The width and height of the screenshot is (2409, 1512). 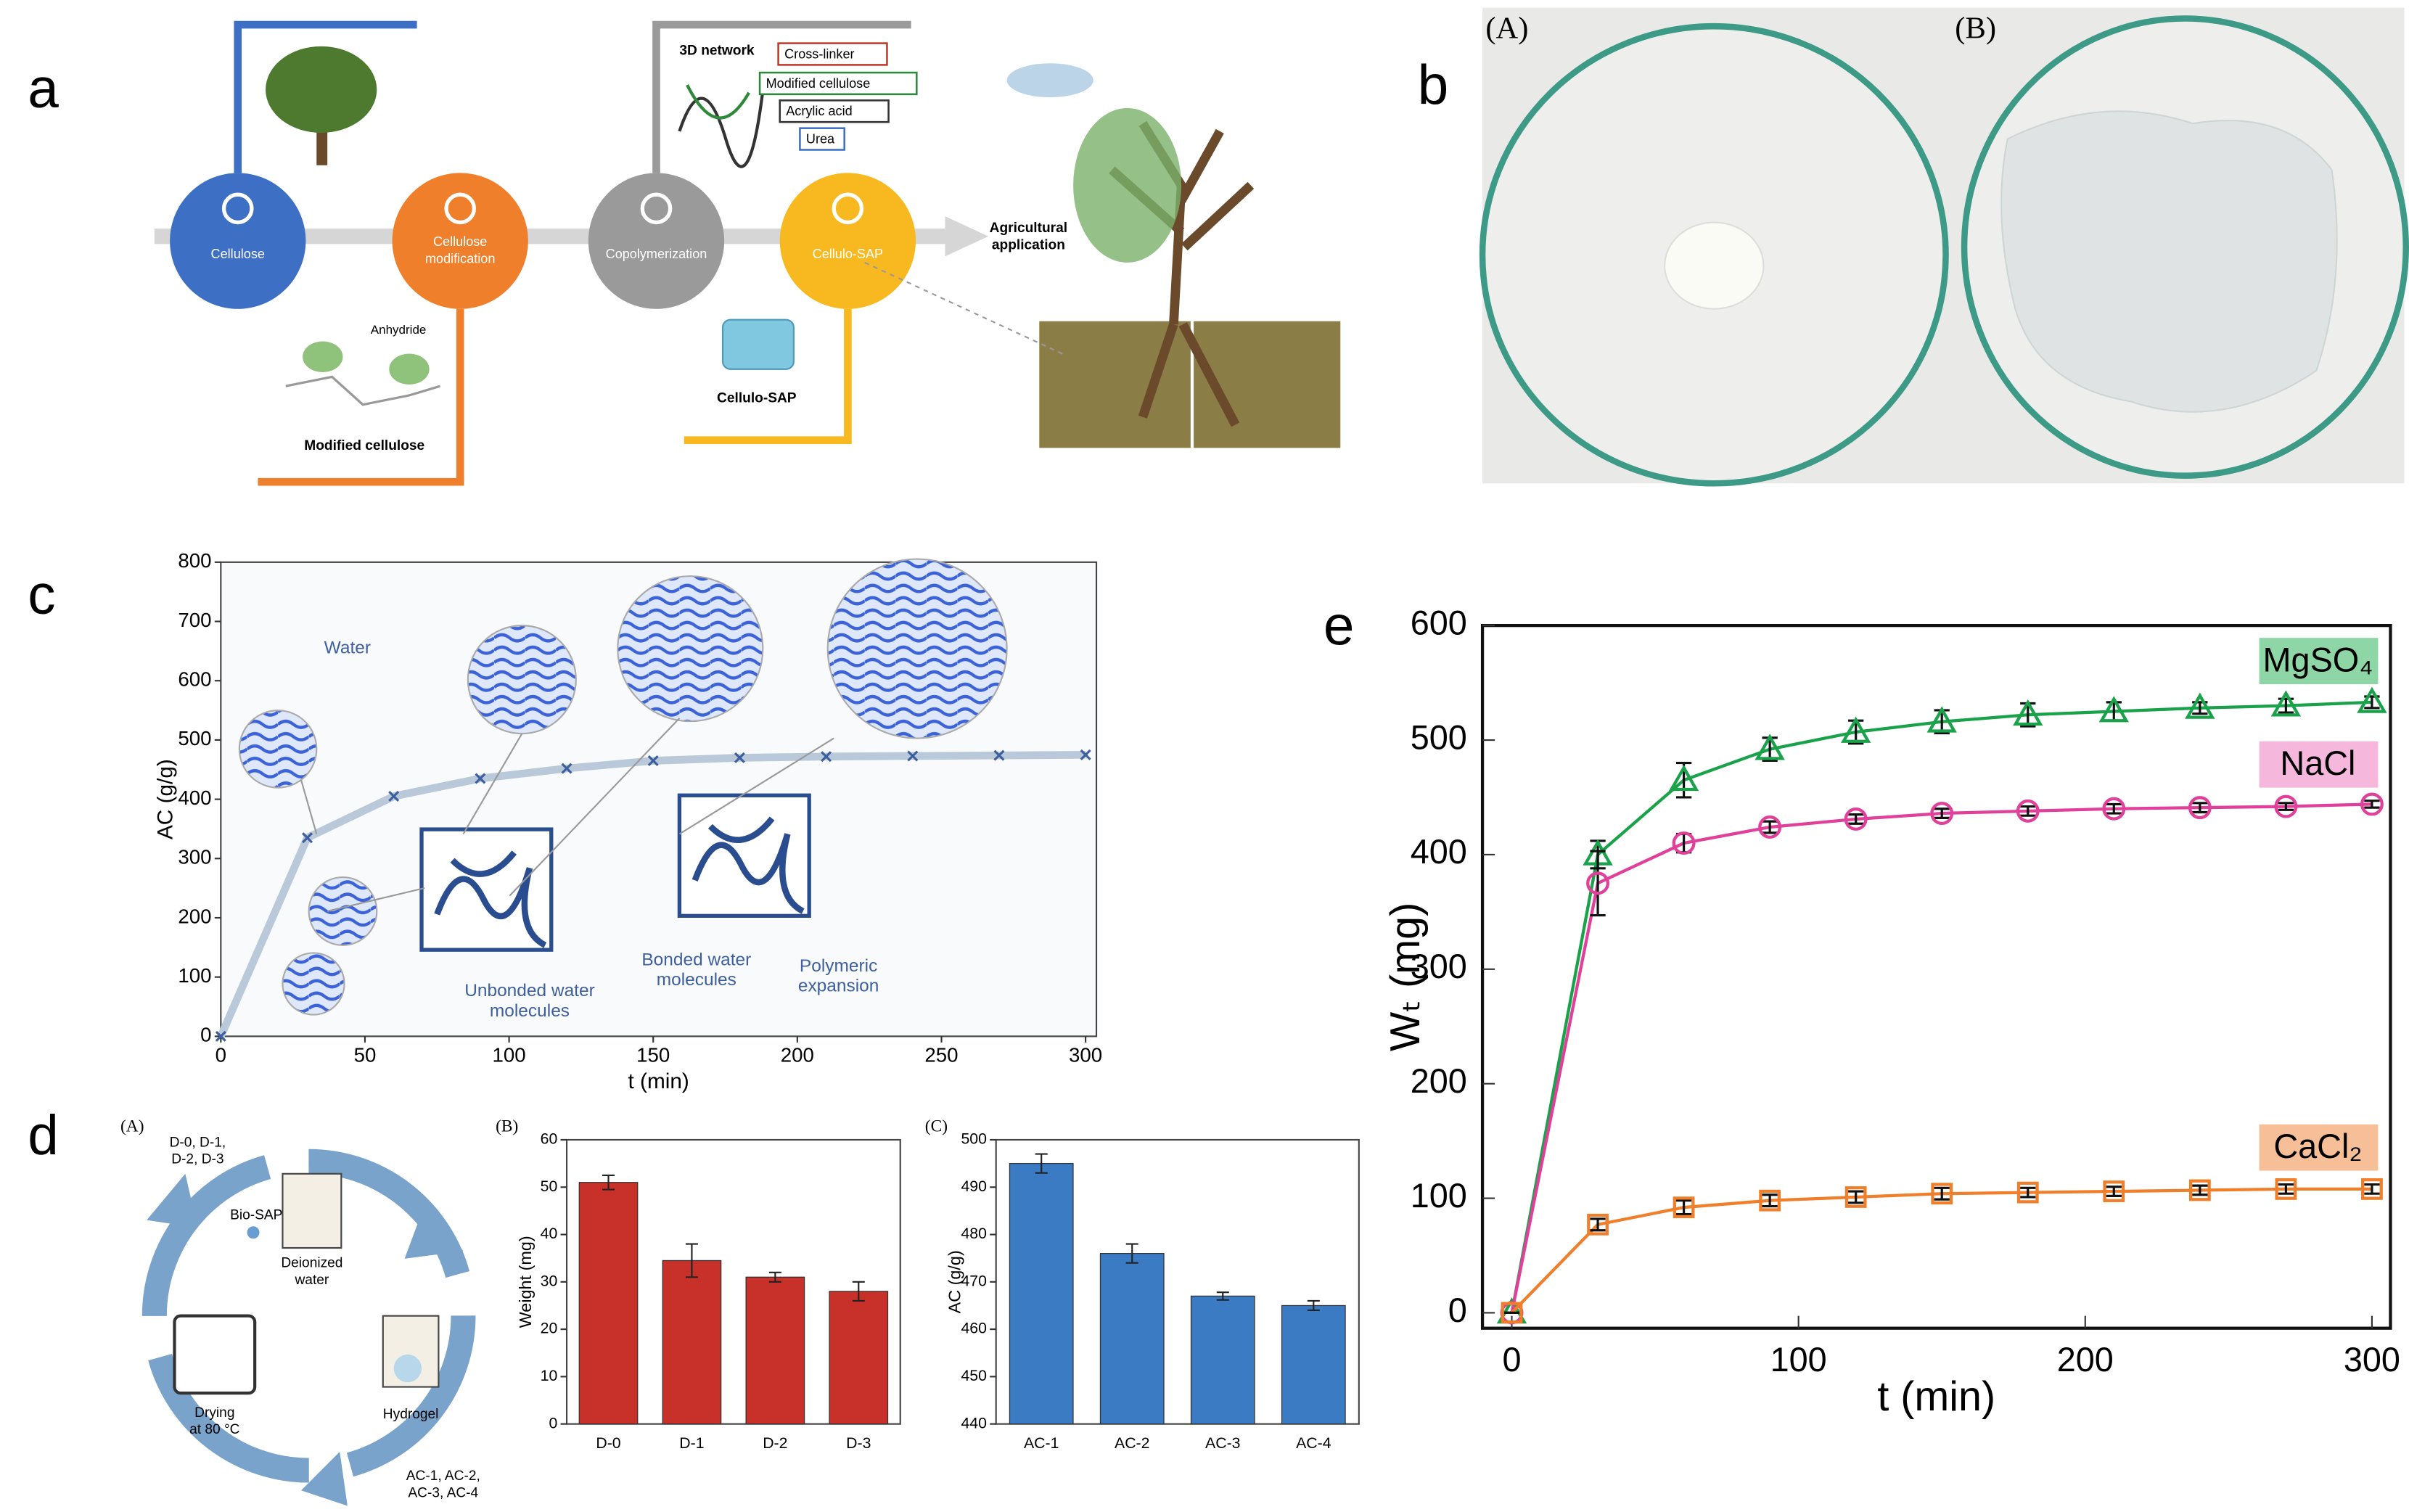 What do you see at coordinates (214, 1413) in the screenshot?
I see `scheme-label: Drying` at bounding box center [214, 1413].